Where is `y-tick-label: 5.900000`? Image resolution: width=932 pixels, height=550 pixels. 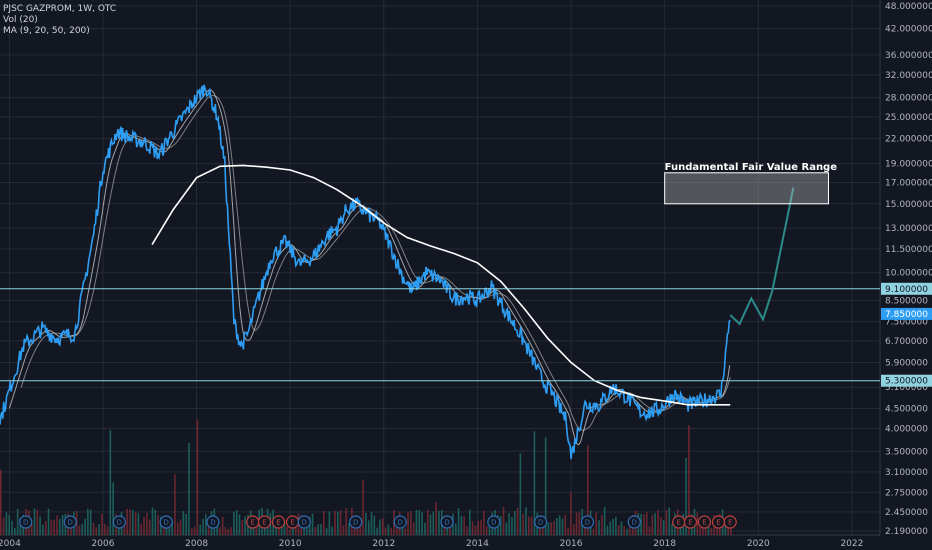
y-tick-label: 5.900000 is located at coordinates (906, 363).